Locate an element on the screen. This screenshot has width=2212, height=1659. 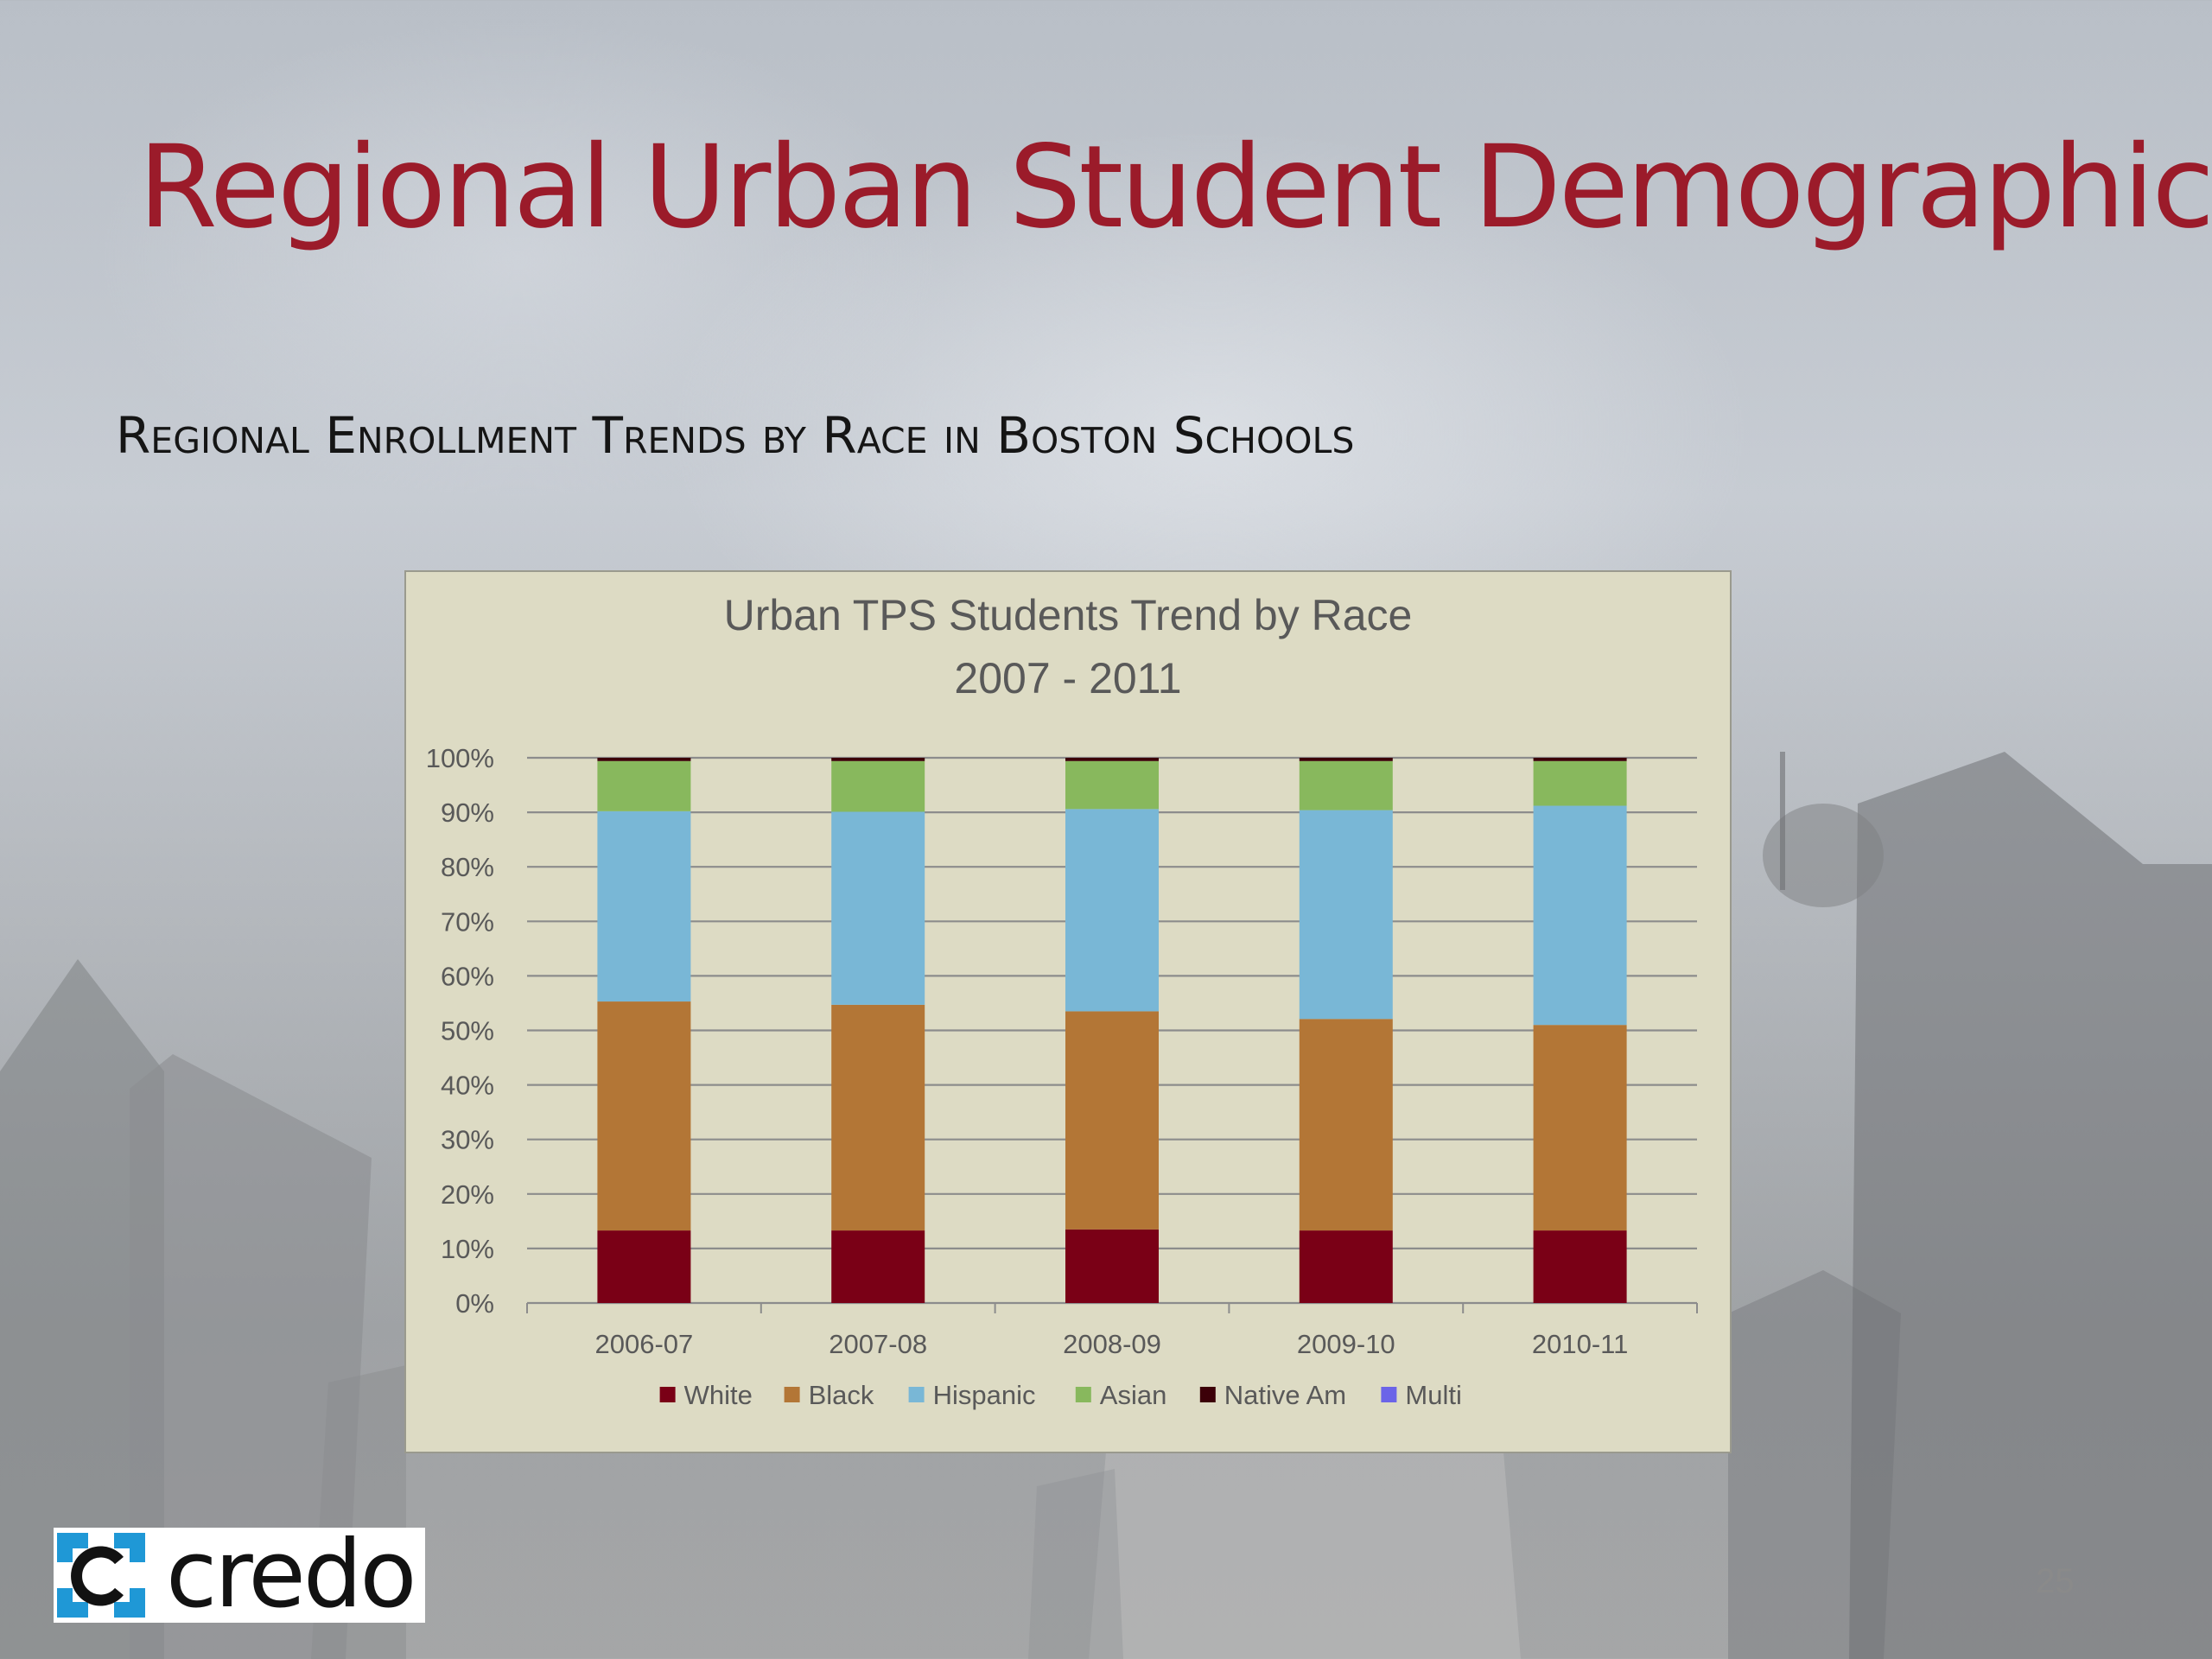
y-tick-label: 30% is located at coordinates (467, 1140).